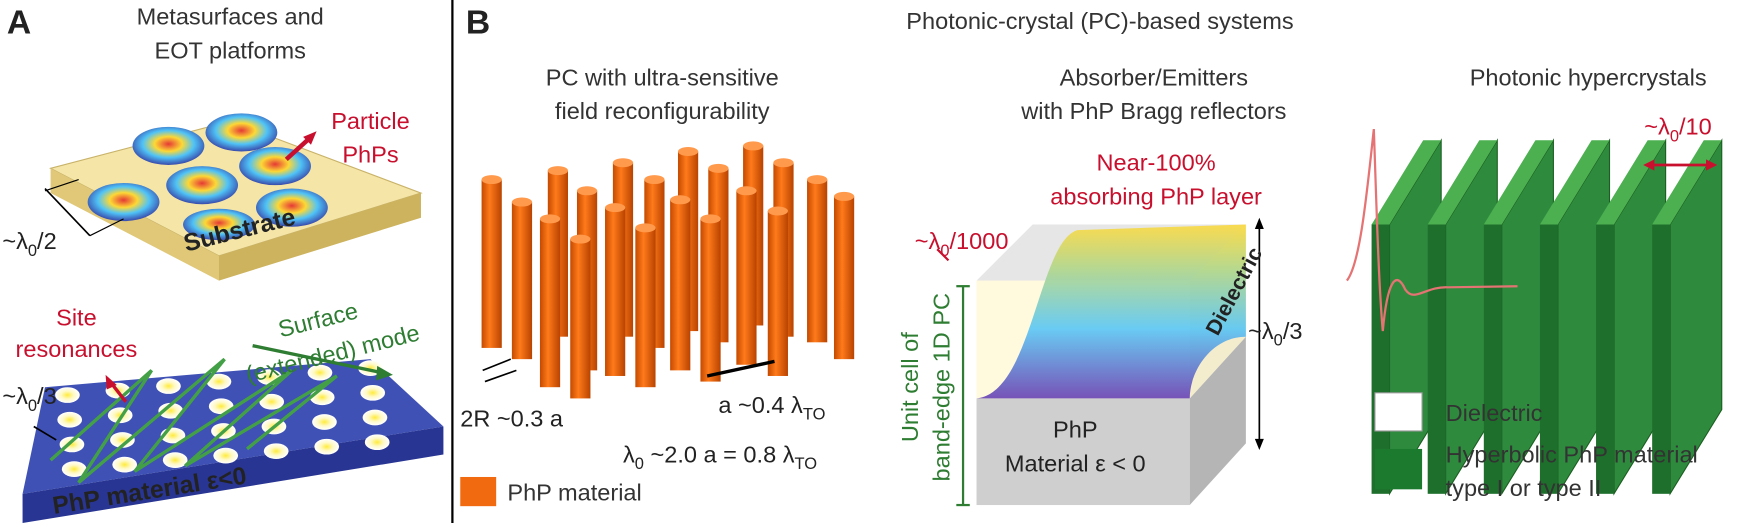  What do you see at coordinates (1524, 488) in the screenshot?
I see `legend-label: type I or type II` at bounding box center [1524, 488].